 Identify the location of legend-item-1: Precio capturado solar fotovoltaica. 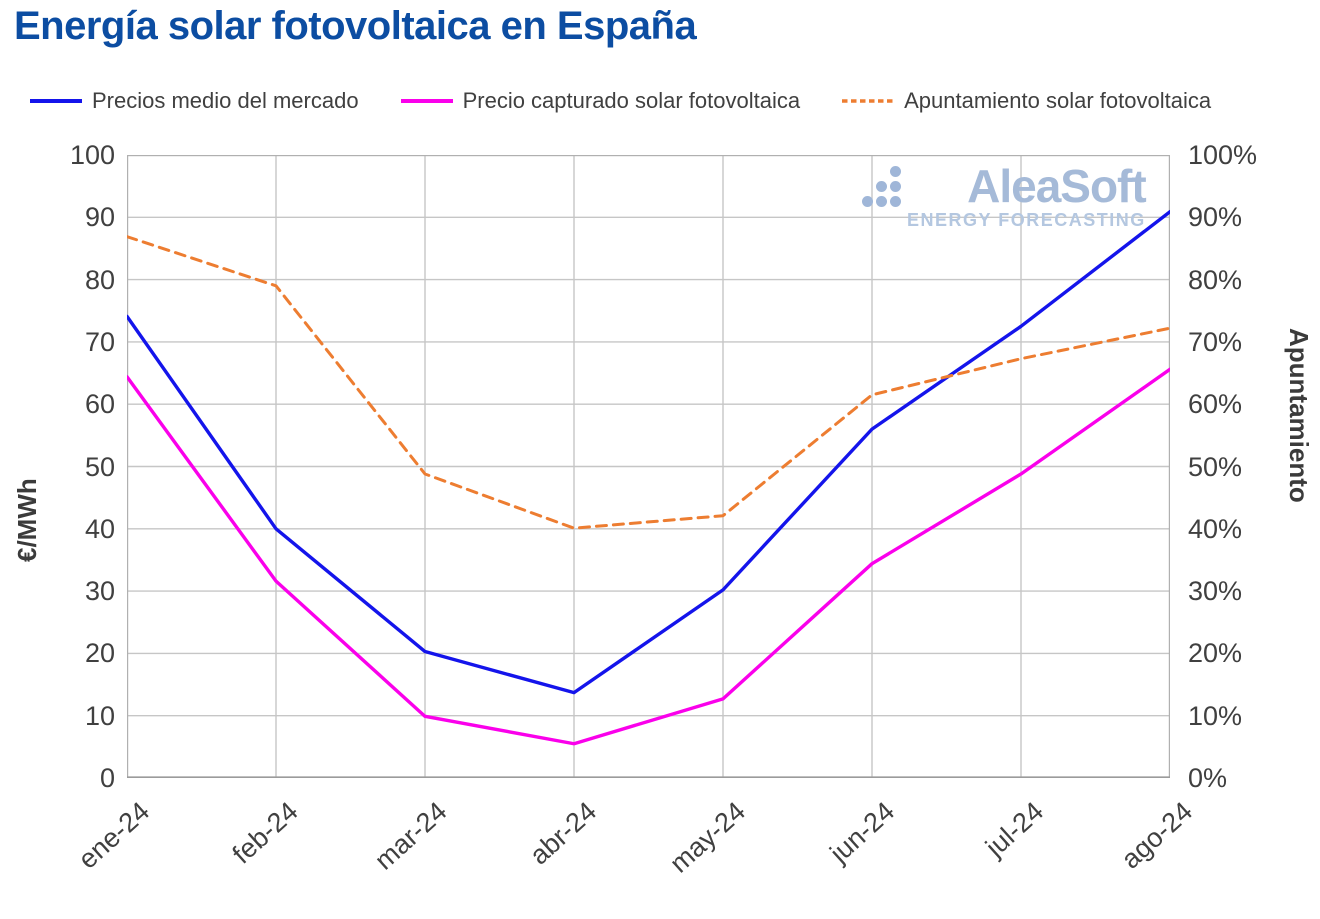
(600, 101).